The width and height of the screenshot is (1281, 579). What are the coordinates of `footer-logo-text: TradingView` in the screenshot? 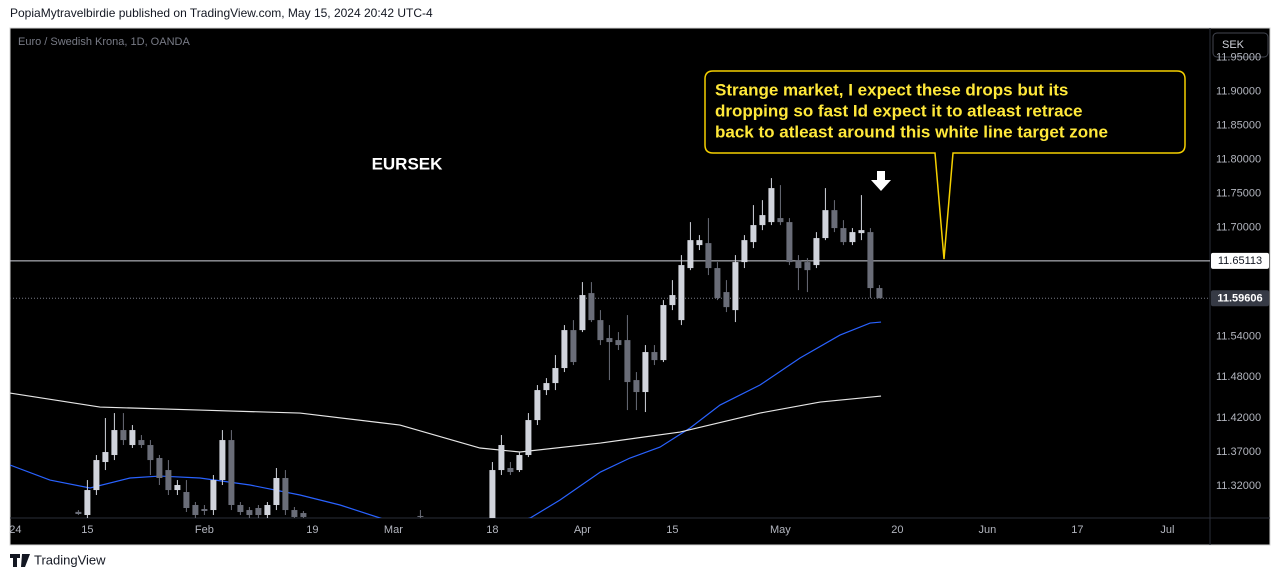 It's located at (70, 559).